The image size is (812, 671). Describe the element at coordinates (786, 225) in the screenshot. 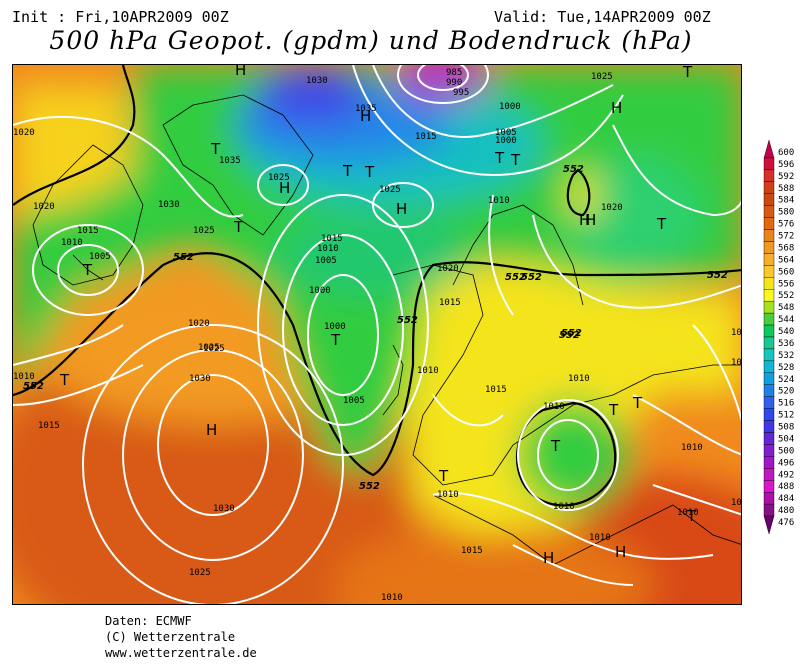

I see `legend-value: 576` at that location.